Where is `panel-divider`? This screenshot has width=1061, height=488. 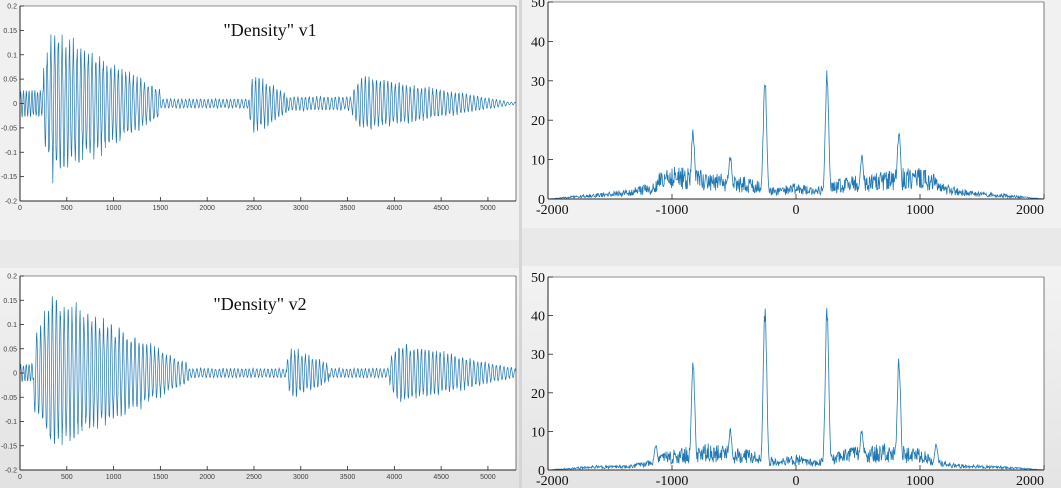 panel-divider is located at coordinates (520, 244).